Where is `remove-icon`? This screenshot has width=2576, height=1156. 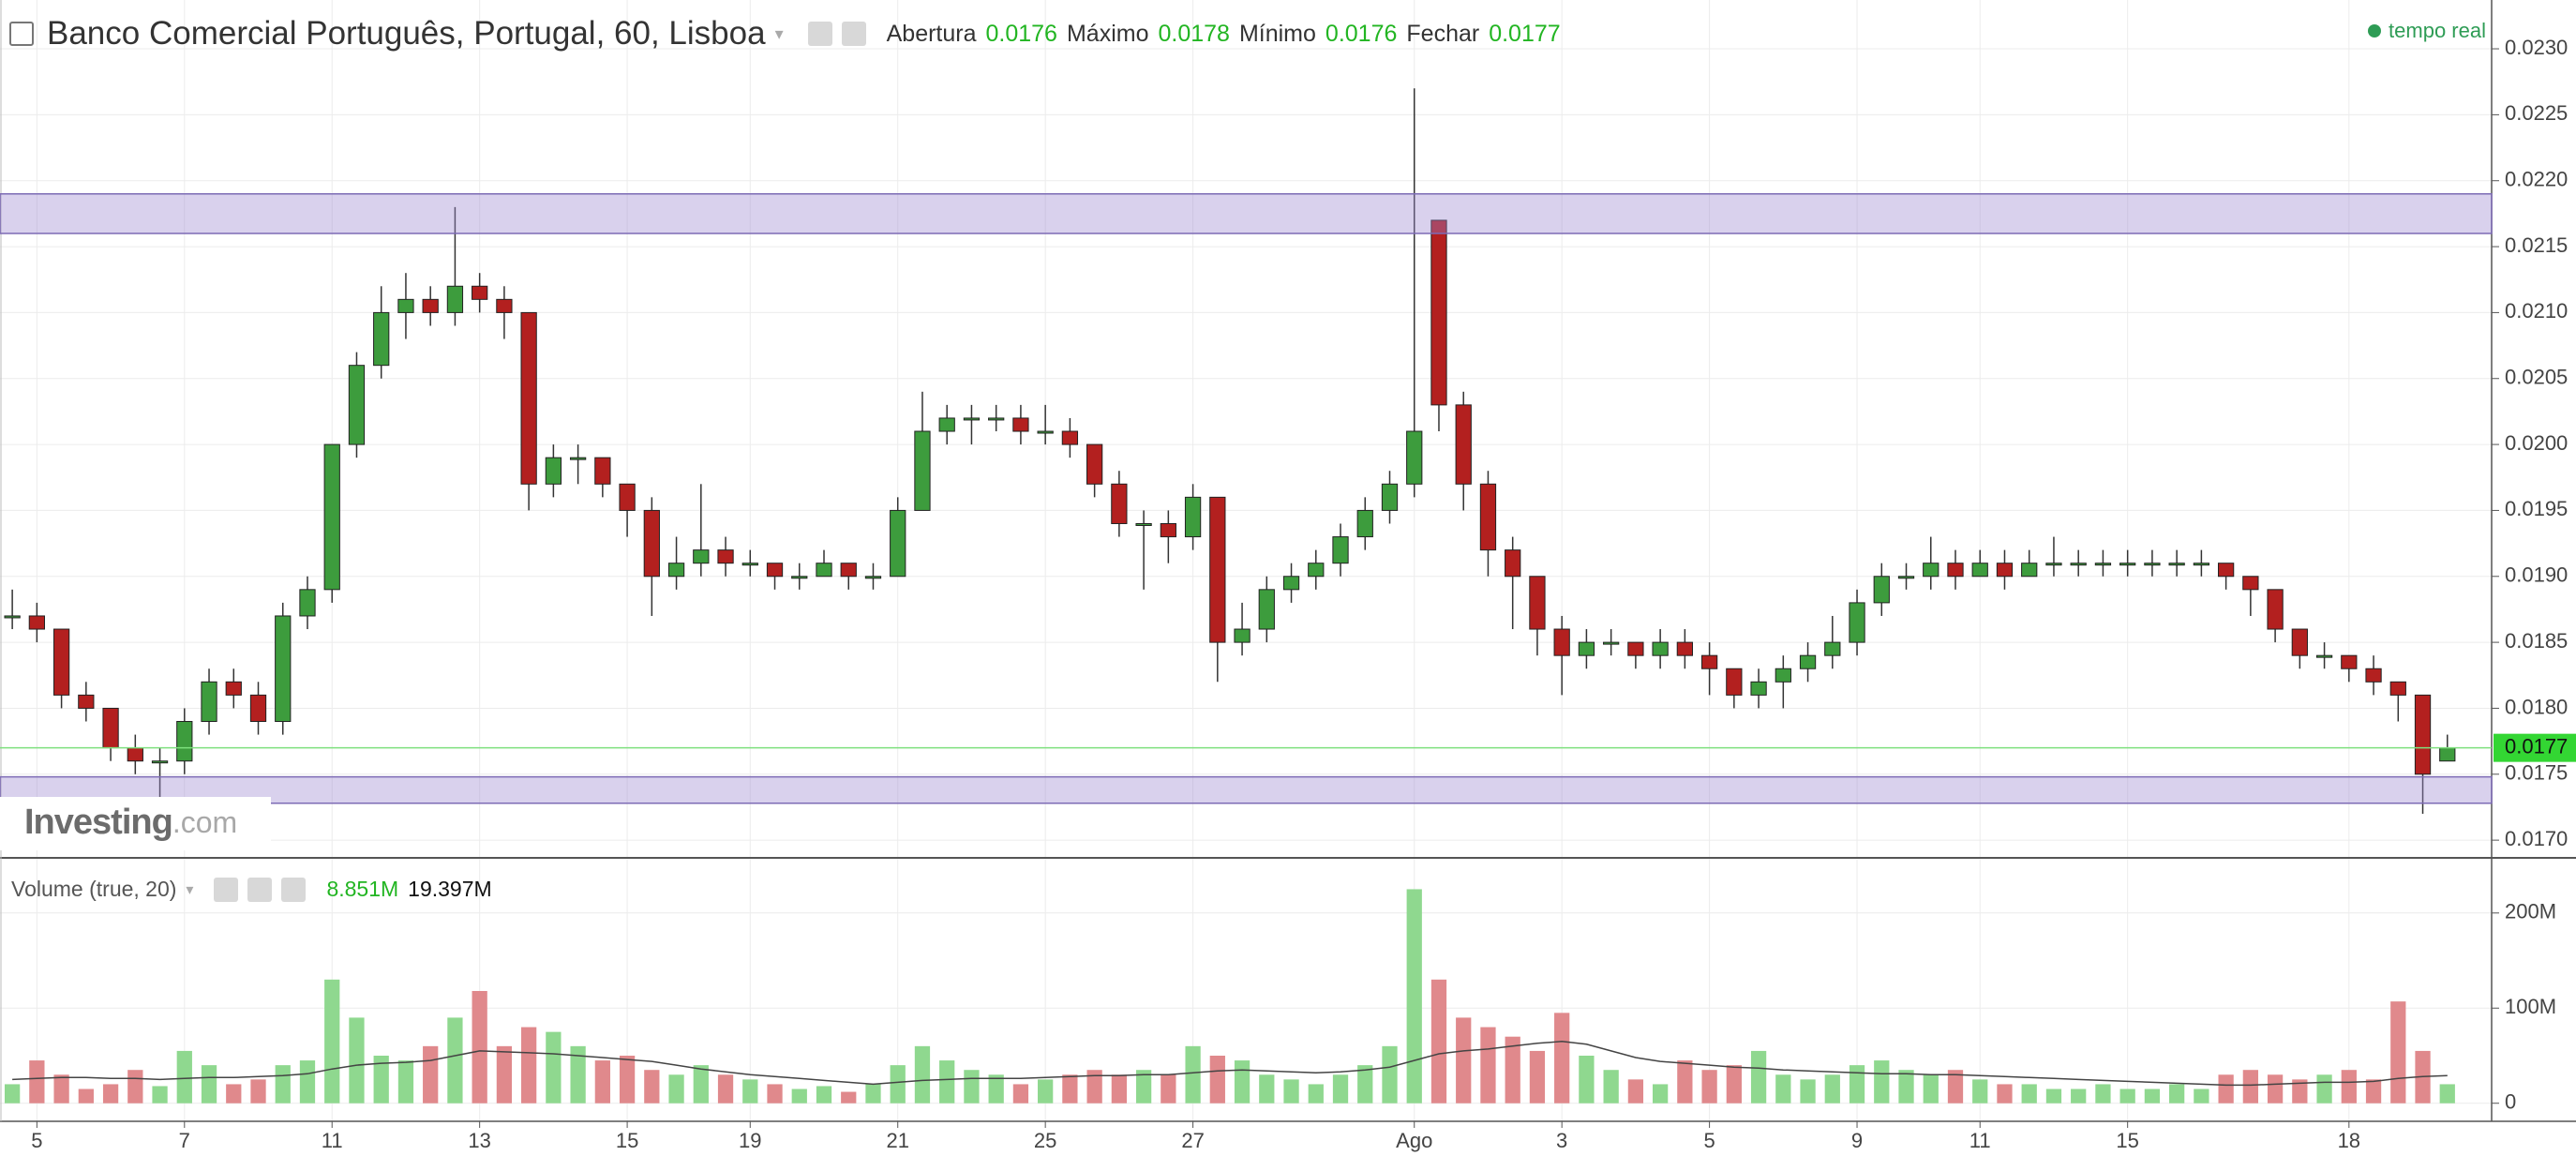
remove-icon is located at coordinates (294, 889).